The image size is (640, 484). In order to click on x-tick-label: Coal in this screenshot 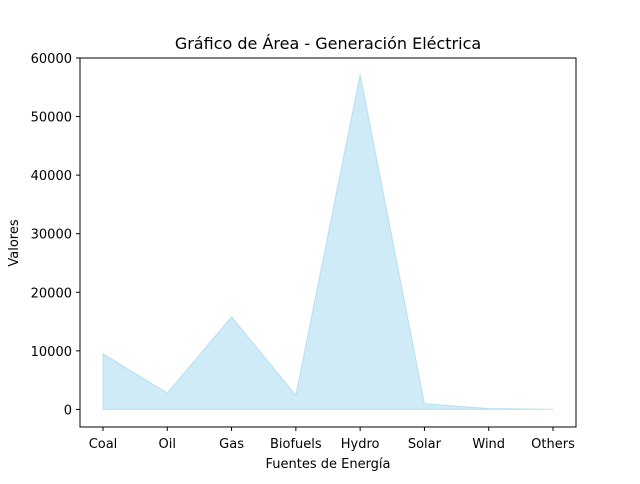, I will do `click(103, 444)`.